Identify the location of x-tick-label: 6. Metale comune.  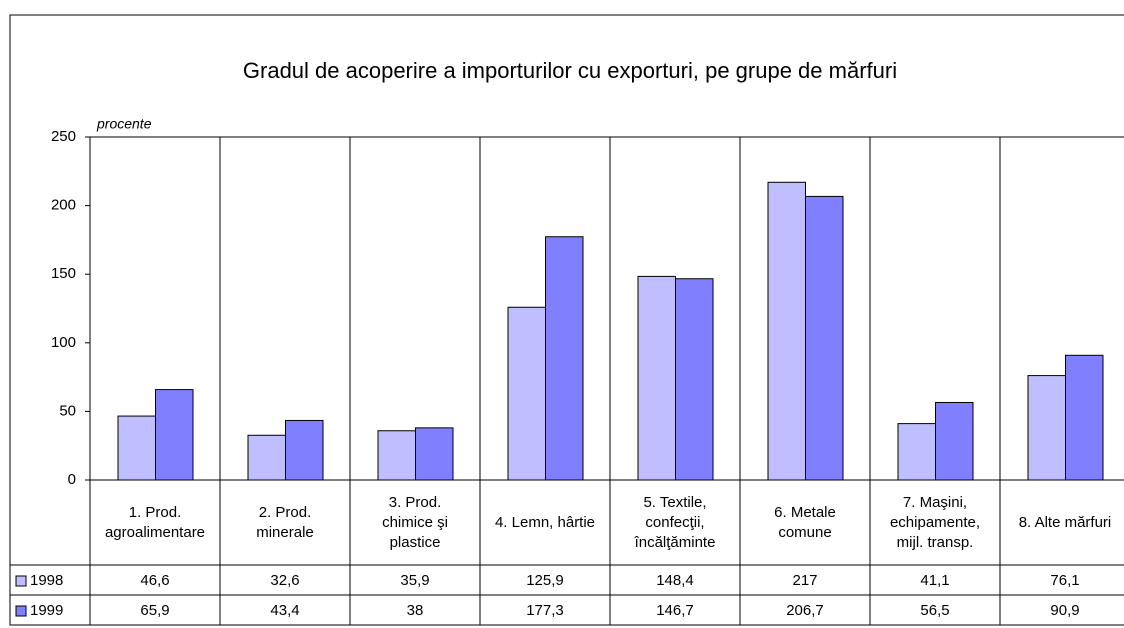
(805, 523).